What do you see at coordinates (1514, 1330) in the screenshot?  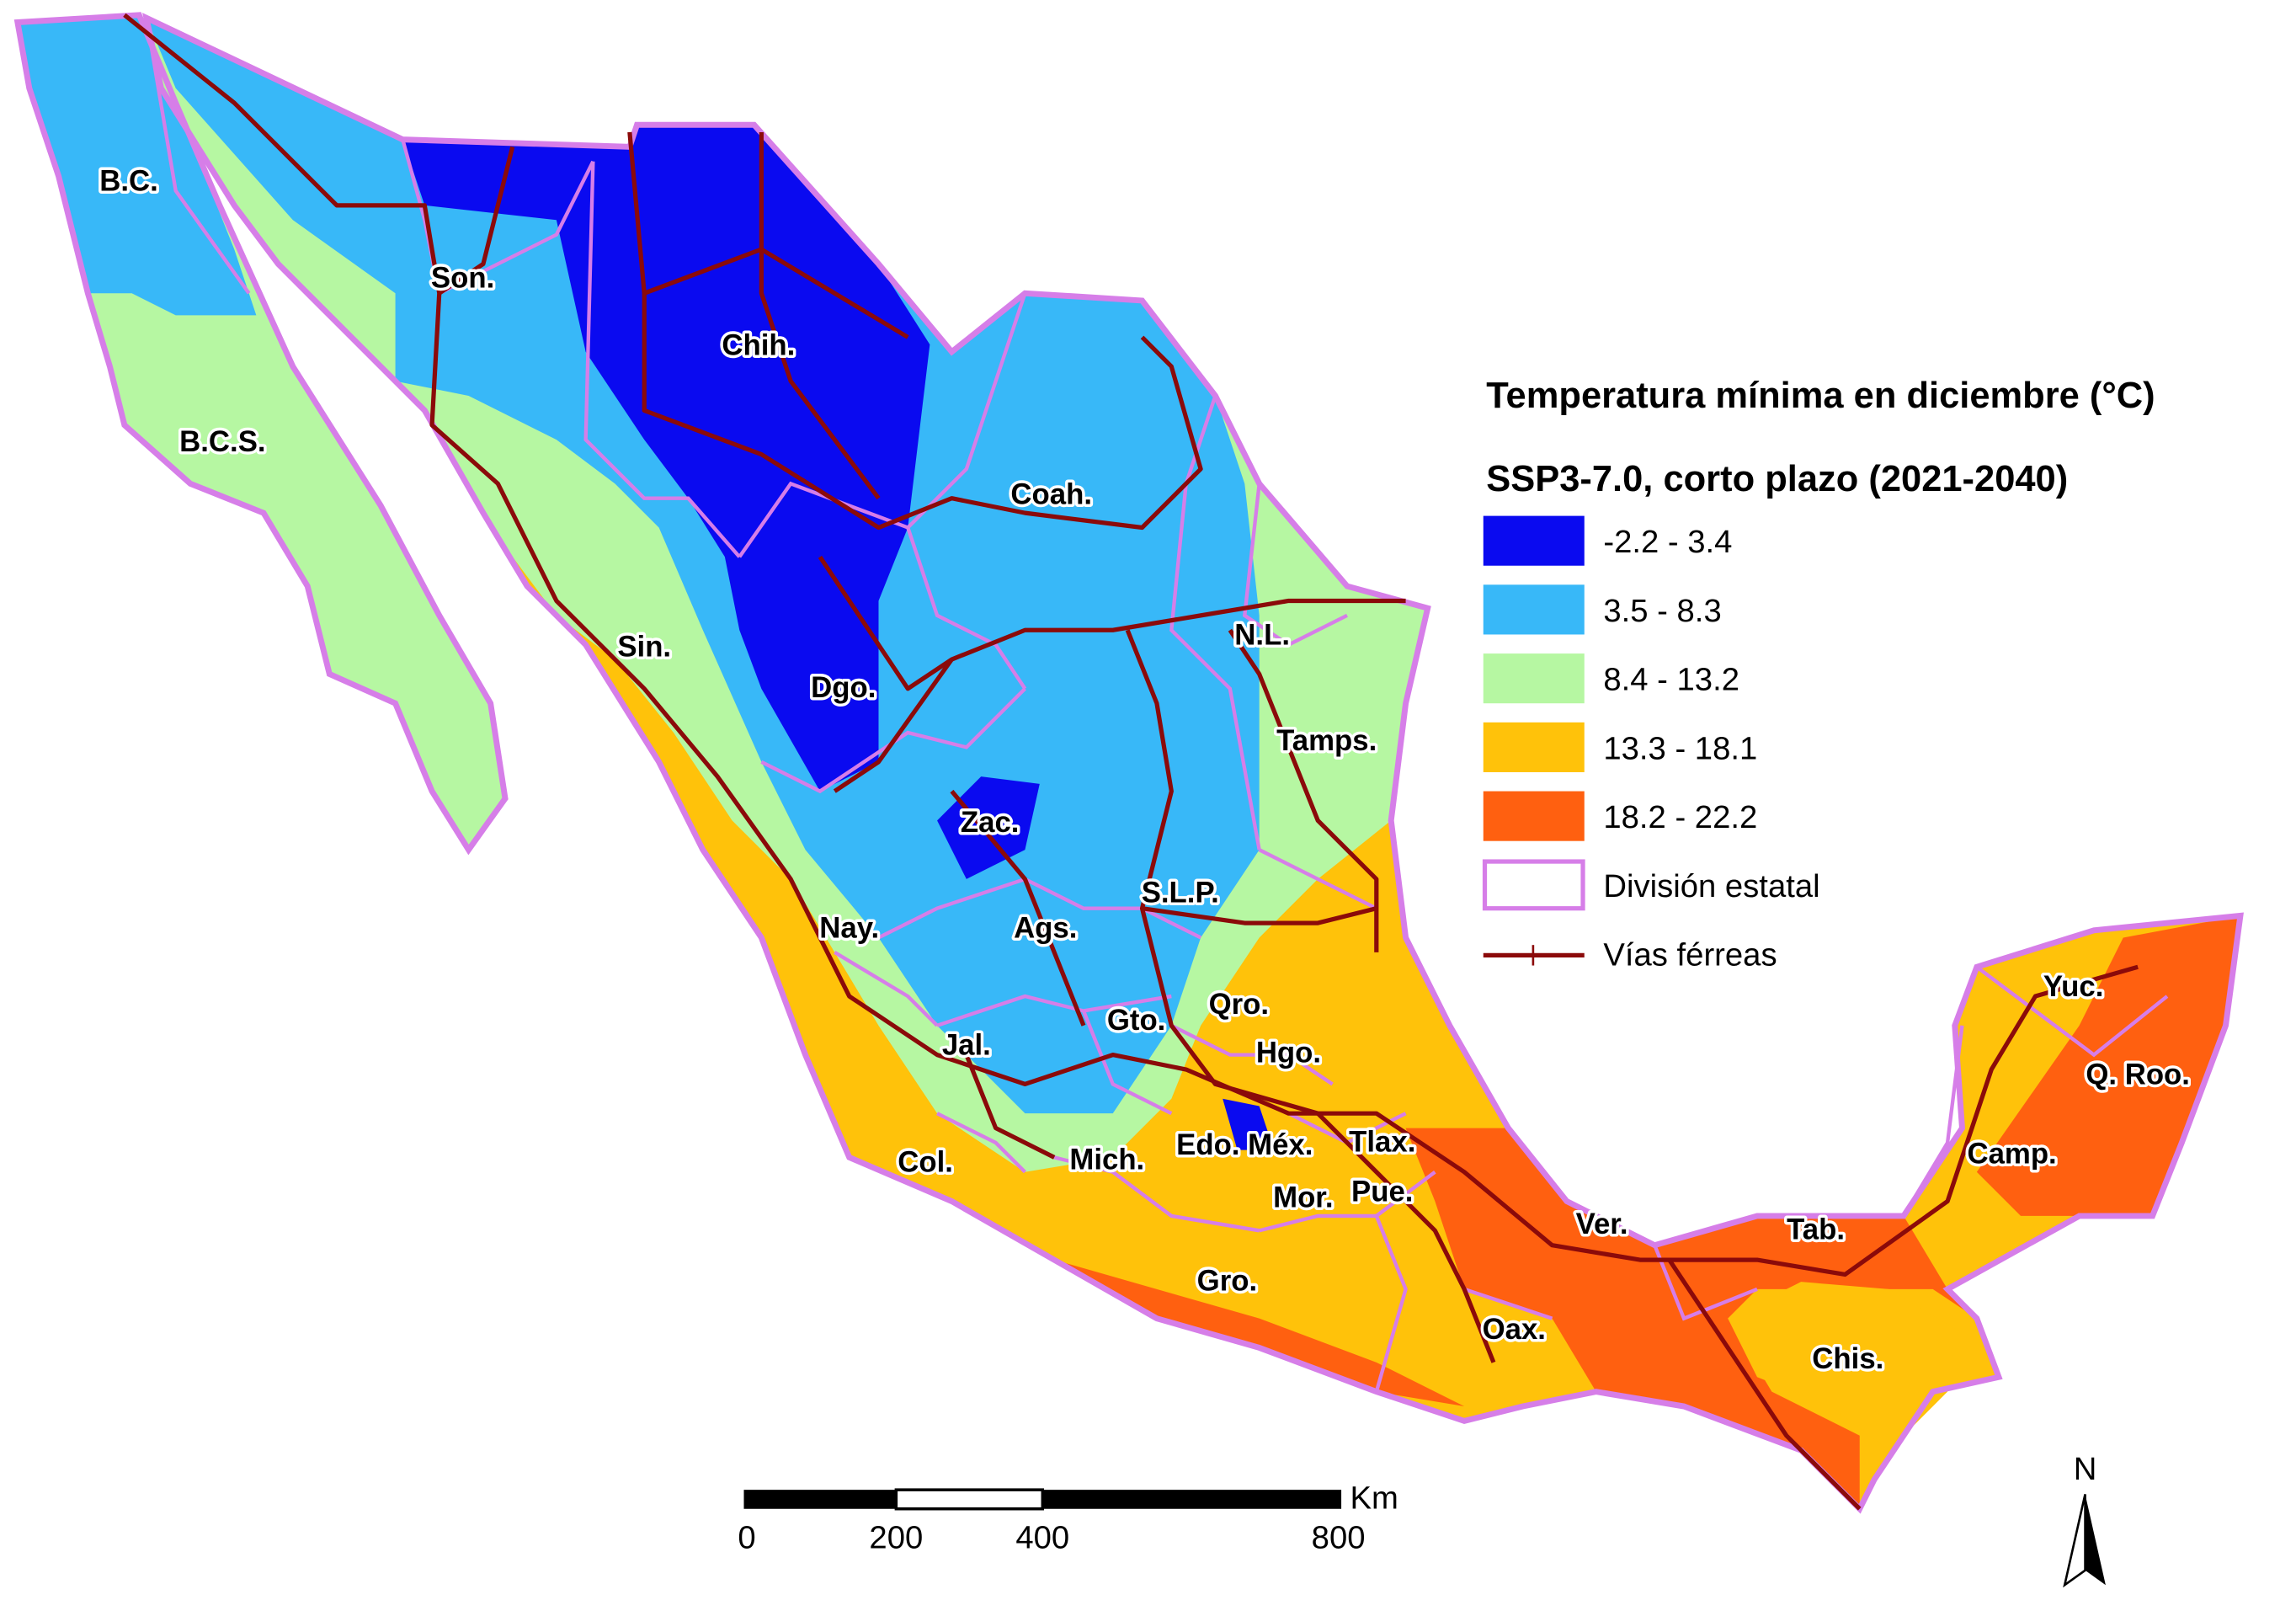 I see `state-label: Oax.` at bounding box center [1514, 1330].